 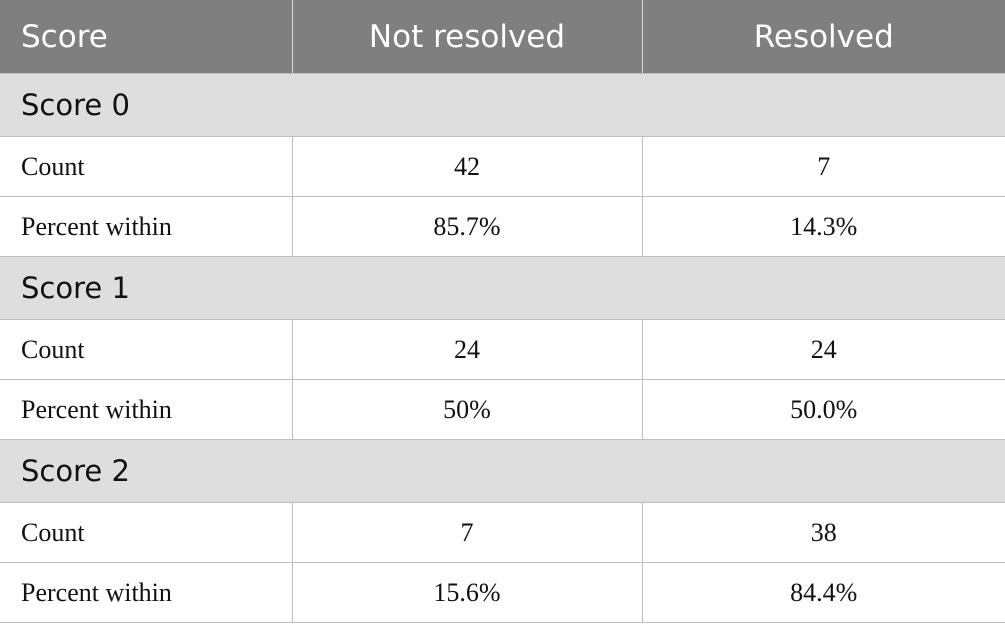 I want to click on cell-resolved: 84.4%, so click(x=823, y=592).